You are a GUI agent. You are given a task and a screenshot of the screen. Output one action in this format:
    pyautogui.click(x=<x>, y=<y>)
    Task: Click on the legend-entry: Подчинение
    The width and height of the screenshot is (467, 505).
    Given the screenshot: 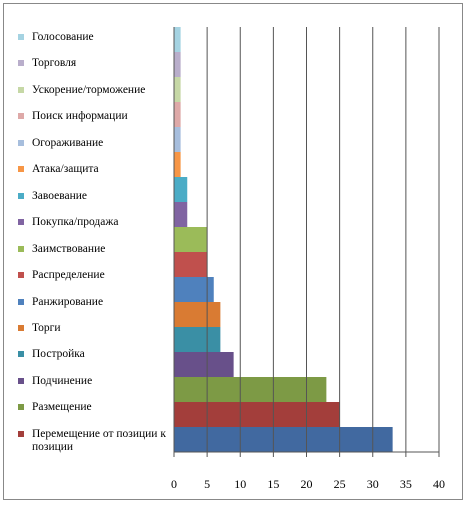 What is the action you would take?
    pyautogui.click(x=93, y=381)
    